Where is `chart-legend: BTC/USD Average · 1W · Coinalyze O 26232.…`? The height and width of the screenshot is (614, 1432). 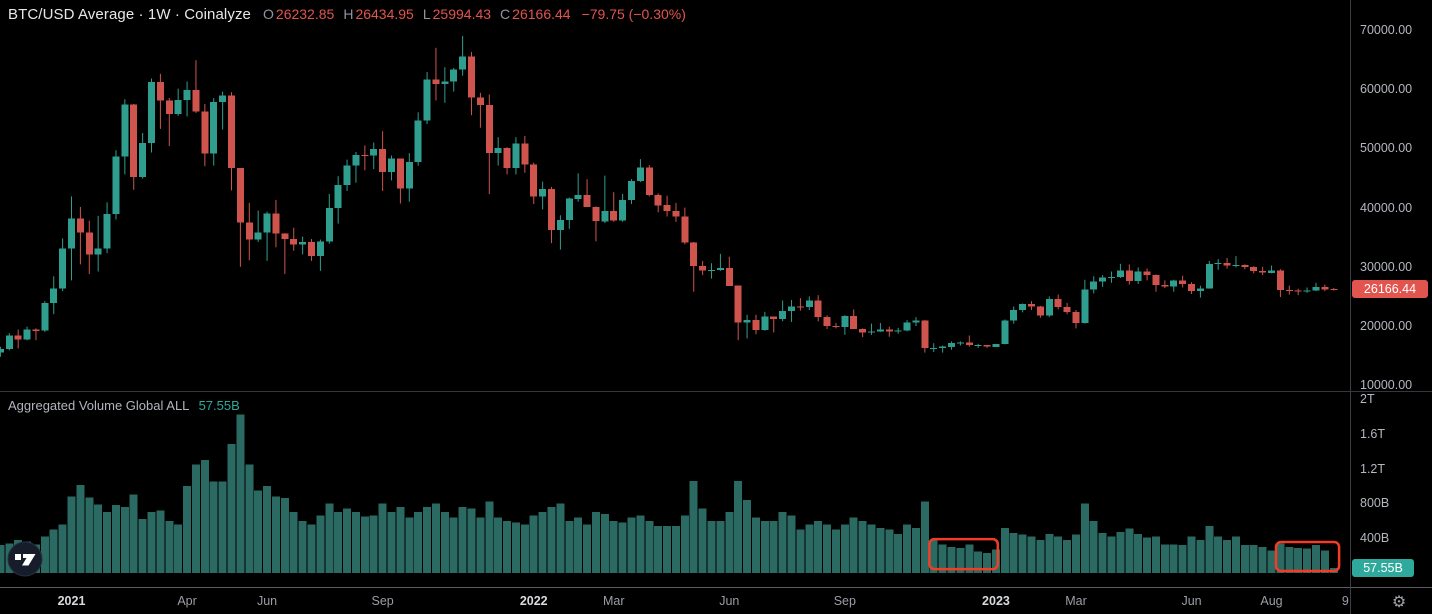
chart-legend: BTC/USD Average · 1W · Coinalyze O 26232.… is located at coordinates (347, 14).